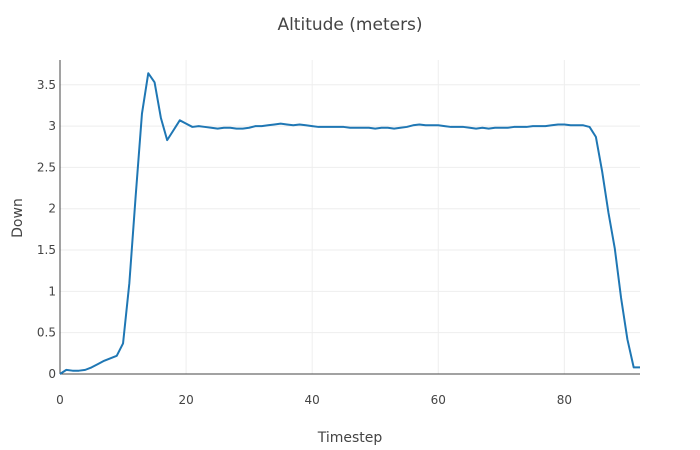  Describe the element at coordinates (52, 126) in the screenshot. I see `y-tick-label: 3` at that location.